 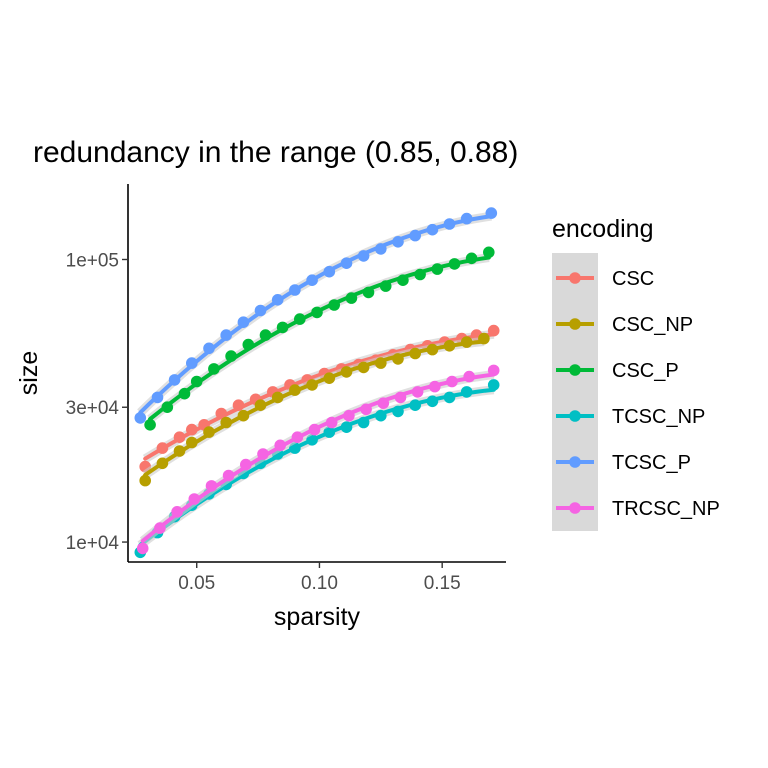 What do you see at coordinates (93, 543) in the screenshot?
I see `y-tick-label: 1e+04` at bounding box center [93, 543].